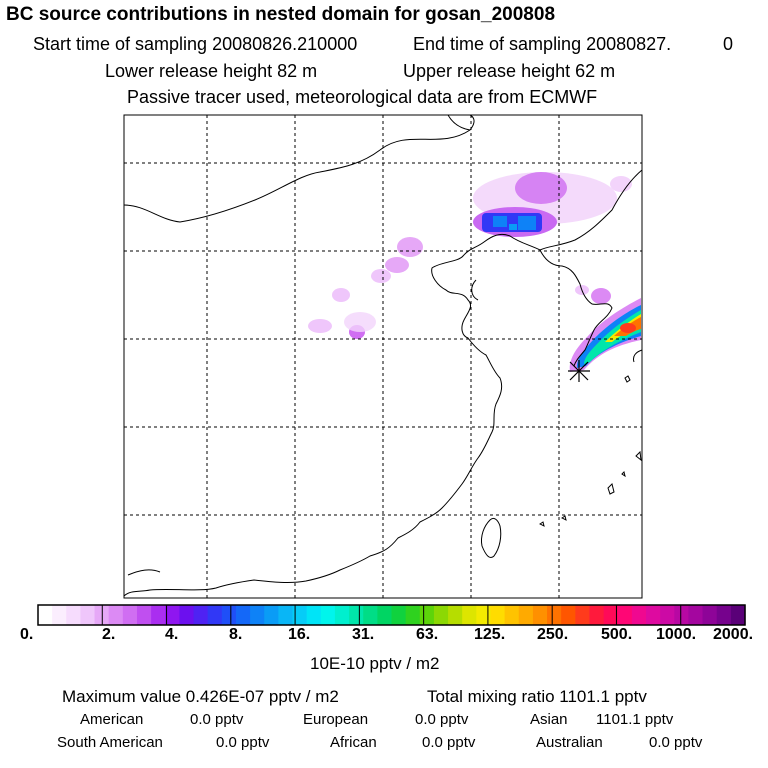 This screenshot has width=768, height=768. I want to click on region-australian-value: 0.0 pptv, so click(676, 742).